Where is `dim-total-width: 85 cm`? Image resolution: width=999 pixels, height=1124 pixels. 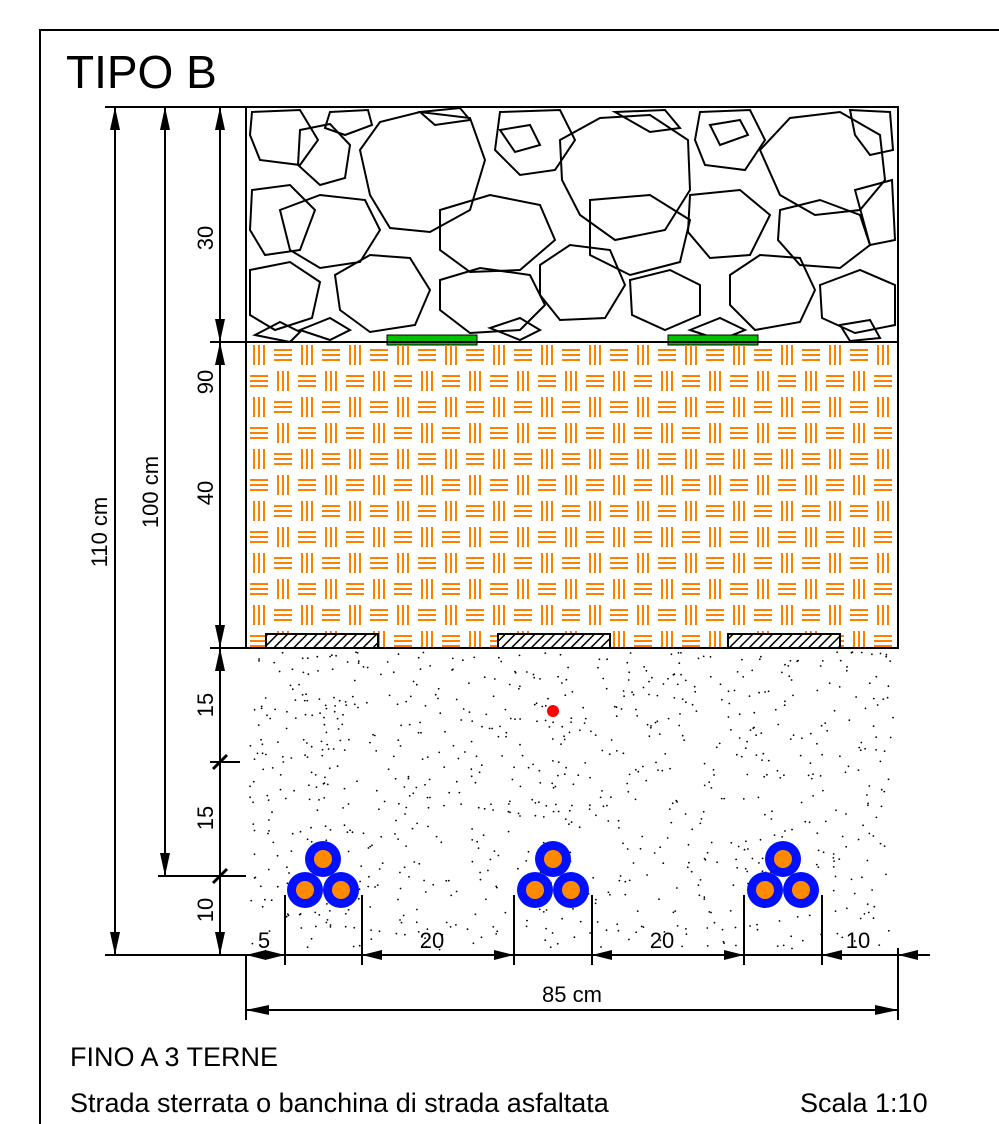 dim-total-width: 85 cm is located at coordinates (572, 994).